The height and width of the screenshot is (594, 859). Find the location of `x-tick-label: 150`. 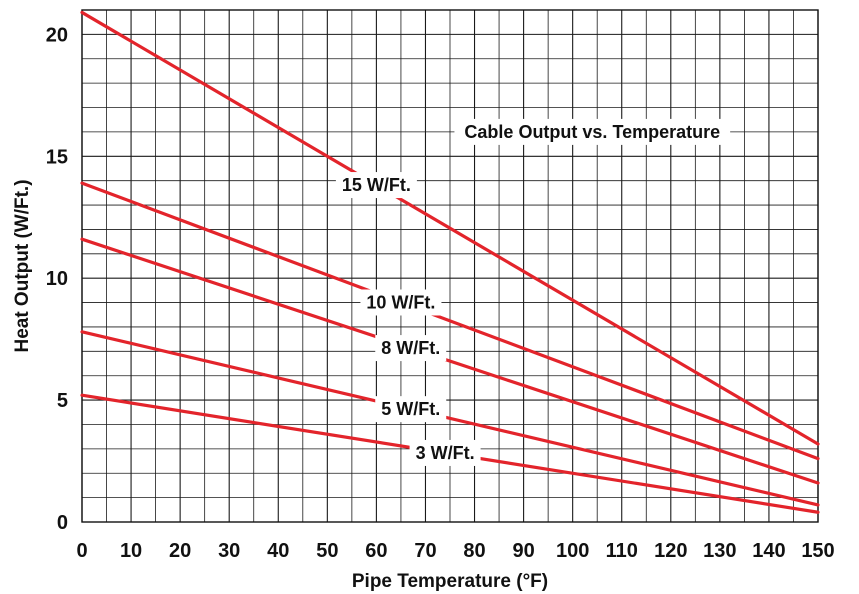

x-tick-label: 150 is located at coordinates (817, 551).